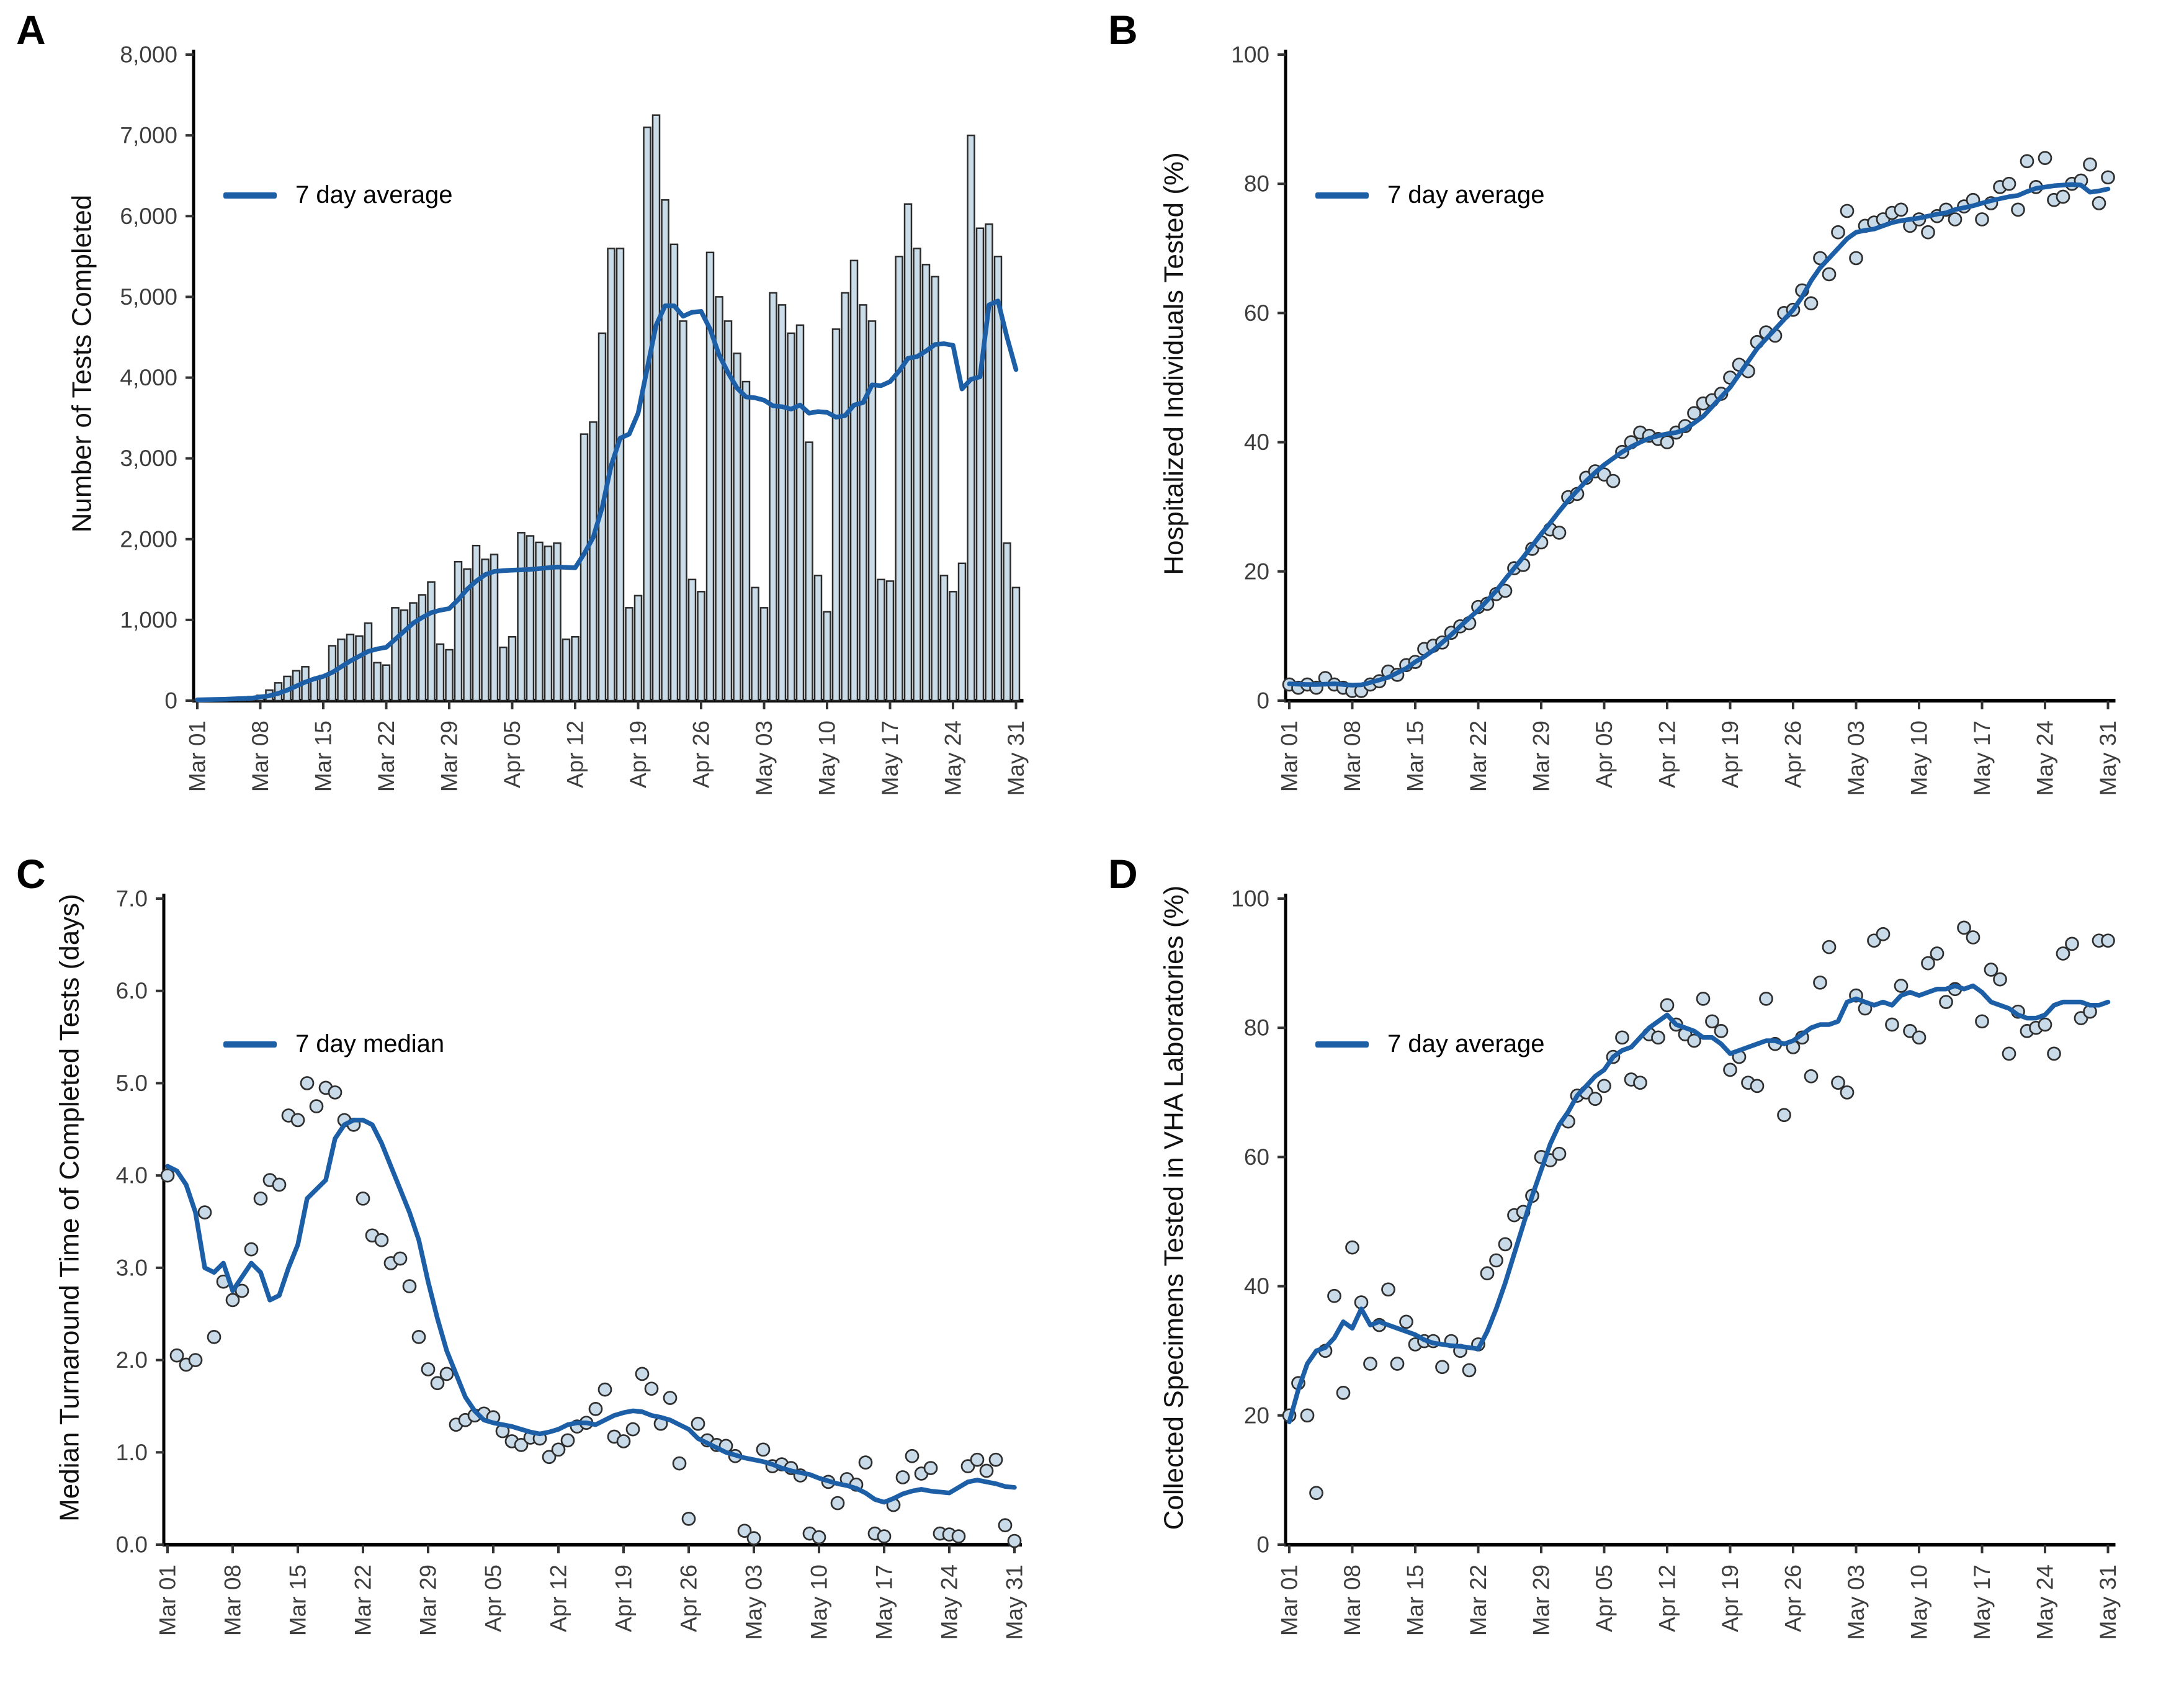  I want to click on y-tick-label: 40, so click(1256, 1286).